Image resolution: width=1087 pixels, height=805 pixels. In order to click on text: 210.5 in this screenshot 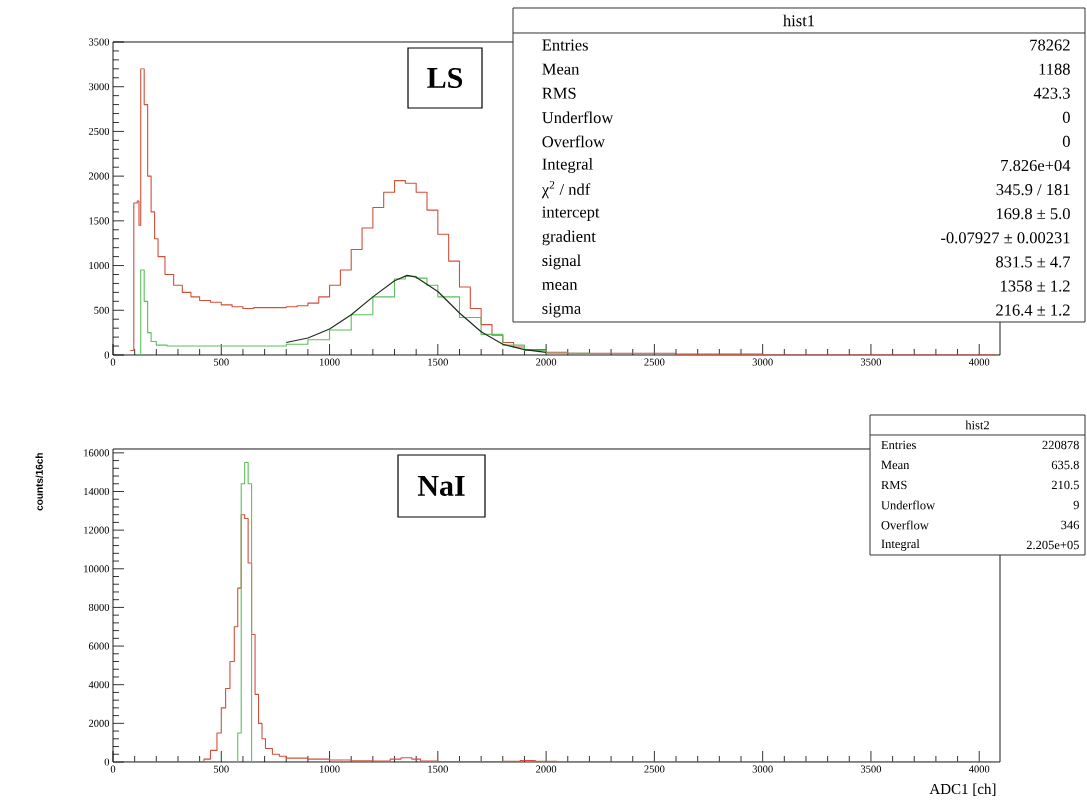, I will do `click(1065, 485)`.